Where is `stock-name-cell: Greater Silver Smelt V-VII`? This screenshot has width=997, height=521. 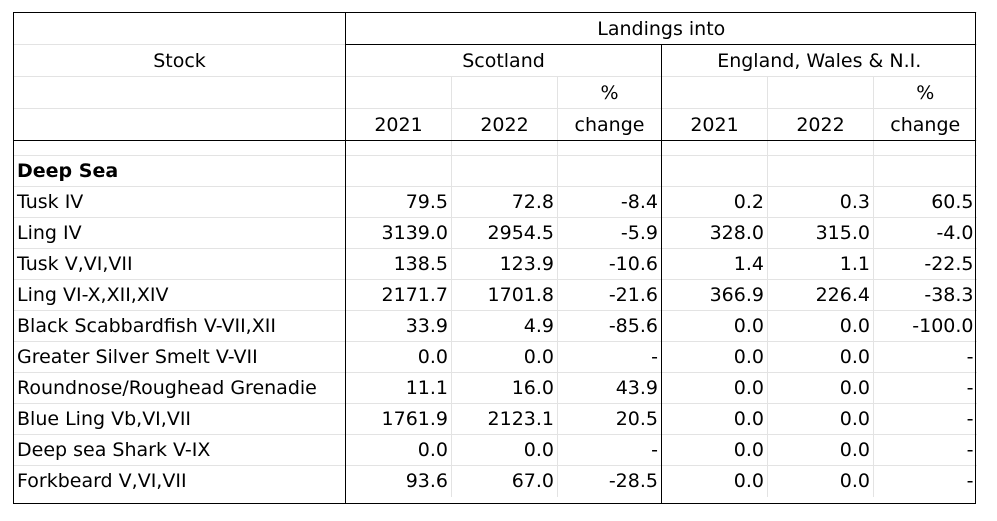 stock-name-cell: Greater Silver Smelt V-VII is located at coordinates (179, 357).